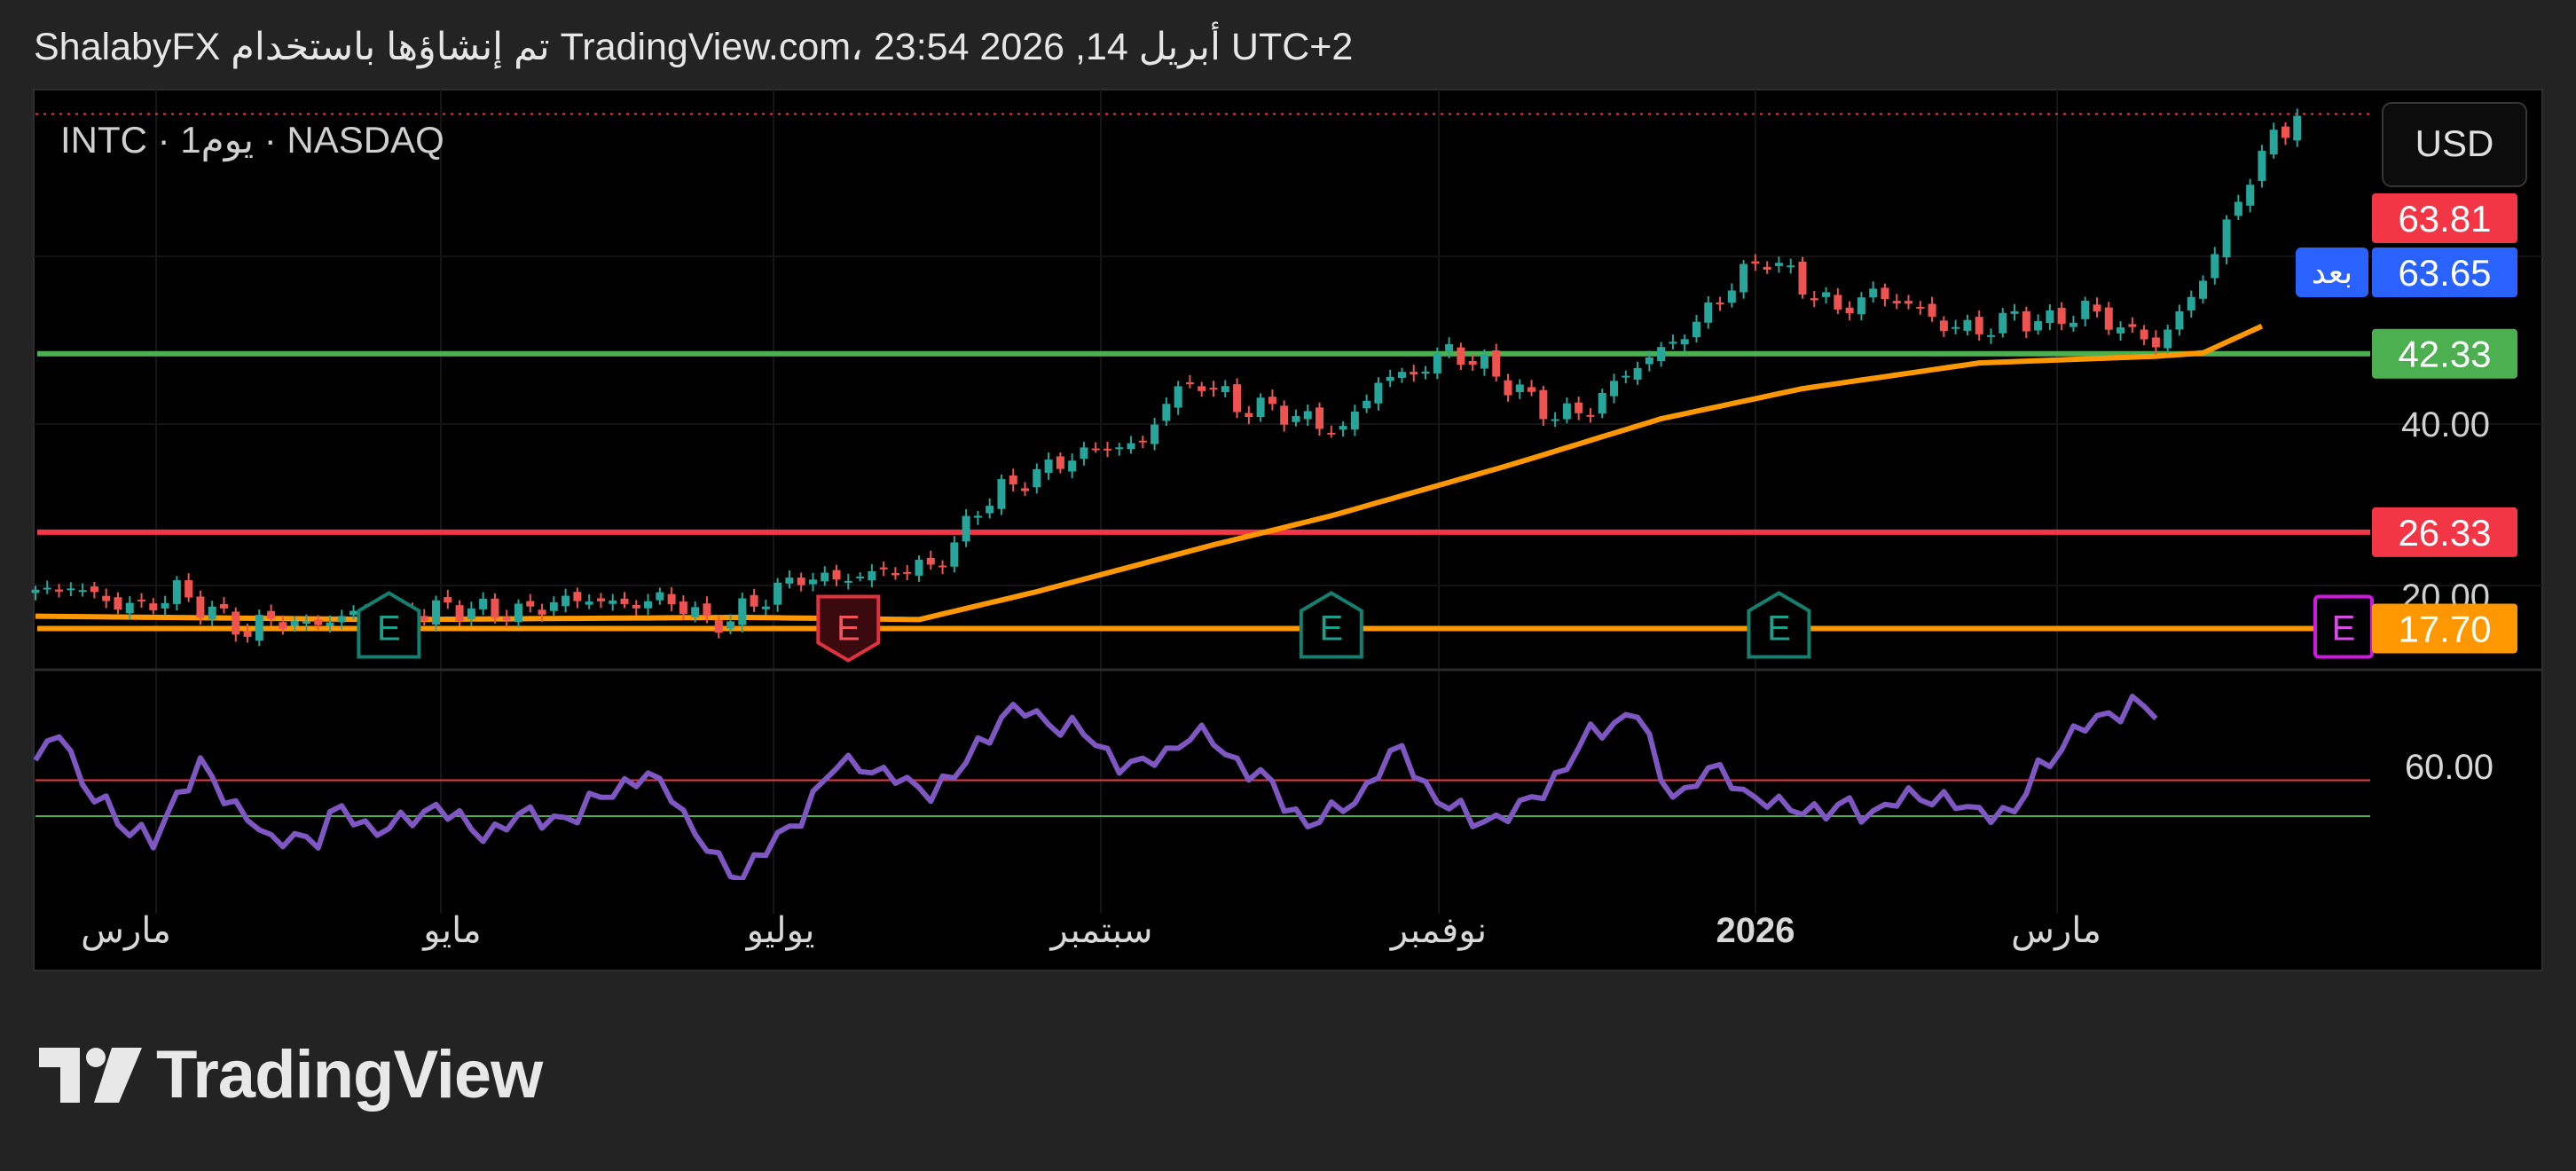 The height and width of the screenshot is (1171, 2576). Describe the element at coordinates (2444, 218) in the screenshot. I see `price-label: 63.81` at that location.